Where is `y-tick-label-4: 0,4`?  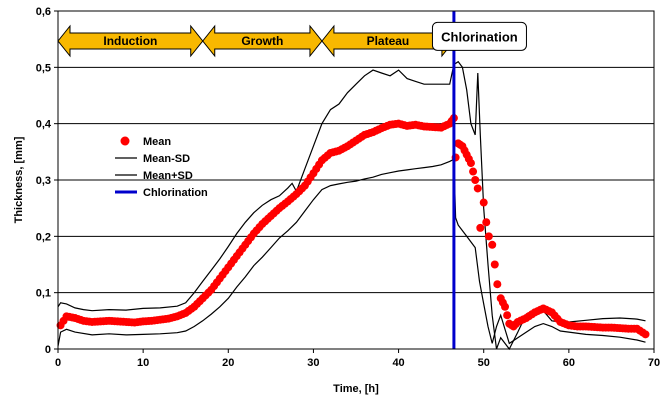
y-tick-label-4: 0,4 is located at coordinates (44, 125).